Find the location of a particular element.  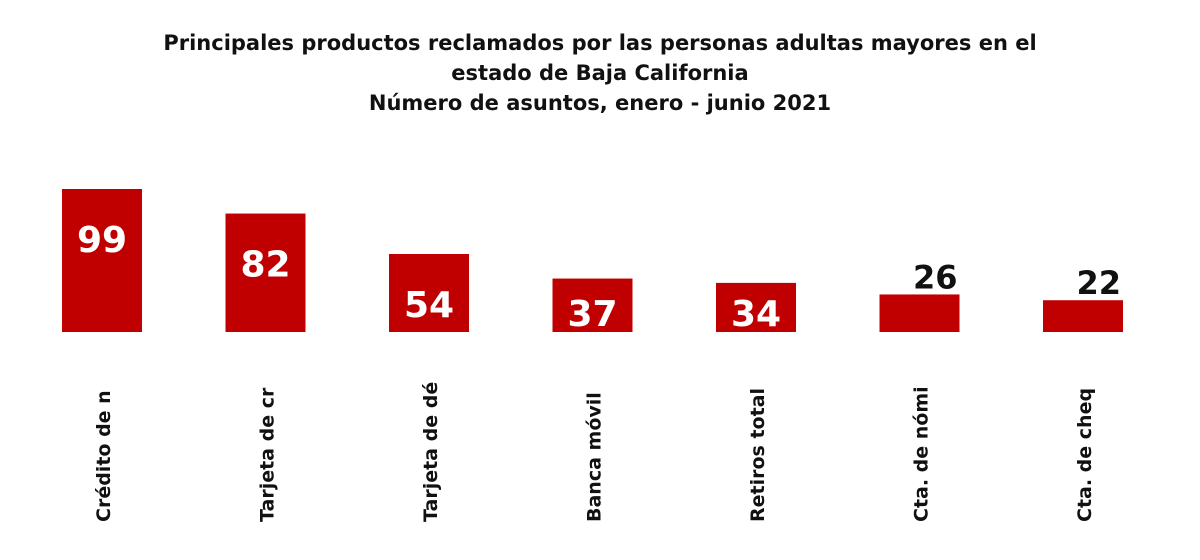

category-label-7: Cta. de cheq is located at coordinates (1085, 455).